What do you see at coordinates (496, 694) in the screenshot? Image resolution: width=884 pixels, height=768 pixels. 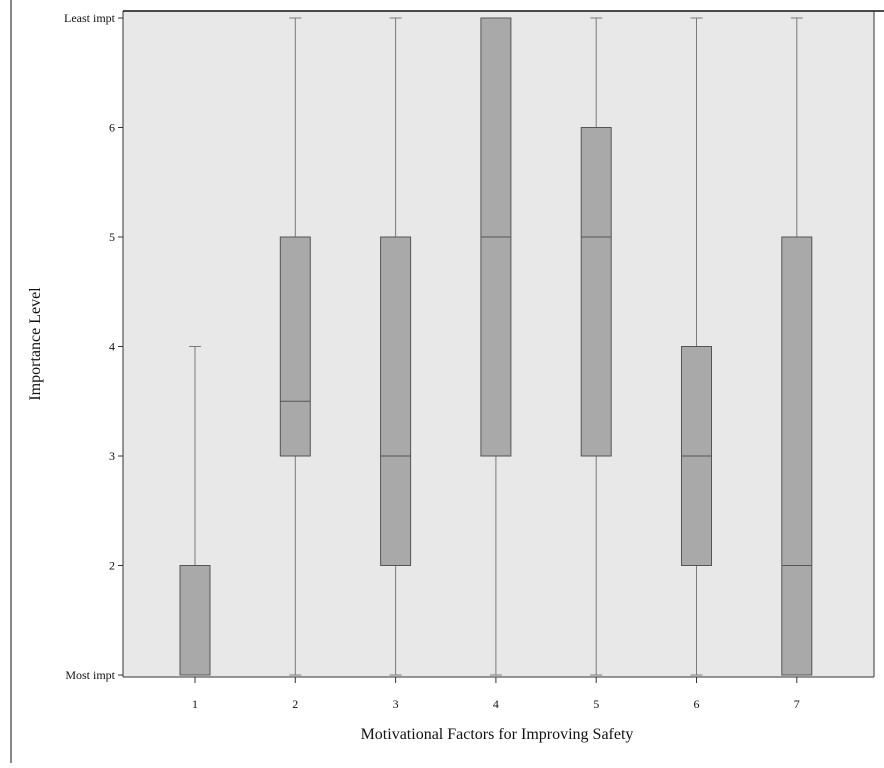 I see `x-ticks-layer: 1 2 3 4 5 6 7` at bounding box center [496, 694].